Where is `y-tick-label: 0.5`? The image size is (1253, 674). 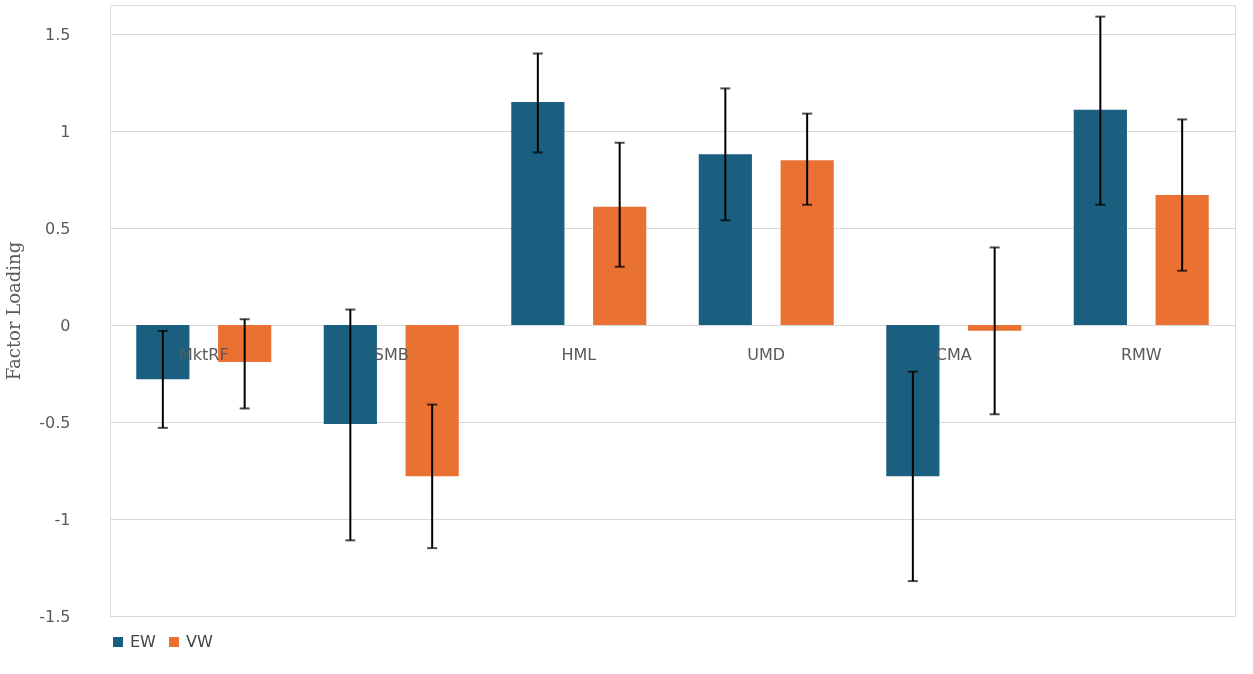
y-tick-label: 0.5 is located at coordinates (58, 228).